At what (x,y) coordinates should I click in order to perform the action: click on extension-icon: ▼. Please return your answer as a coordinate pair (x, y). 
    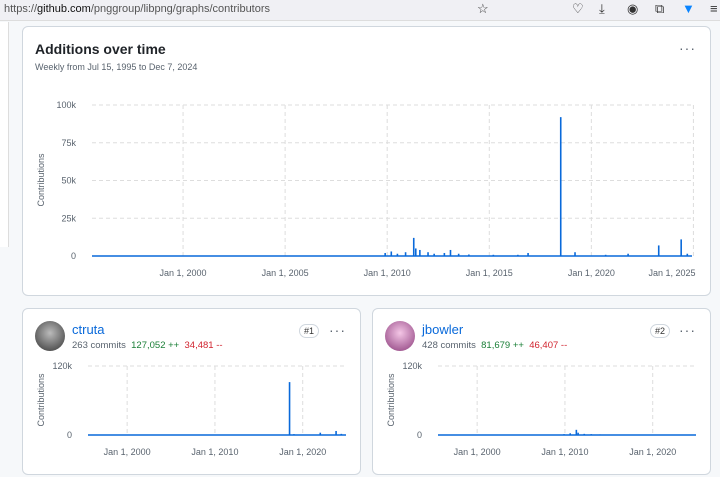
    Looking at the image, I should click on (688, 8).